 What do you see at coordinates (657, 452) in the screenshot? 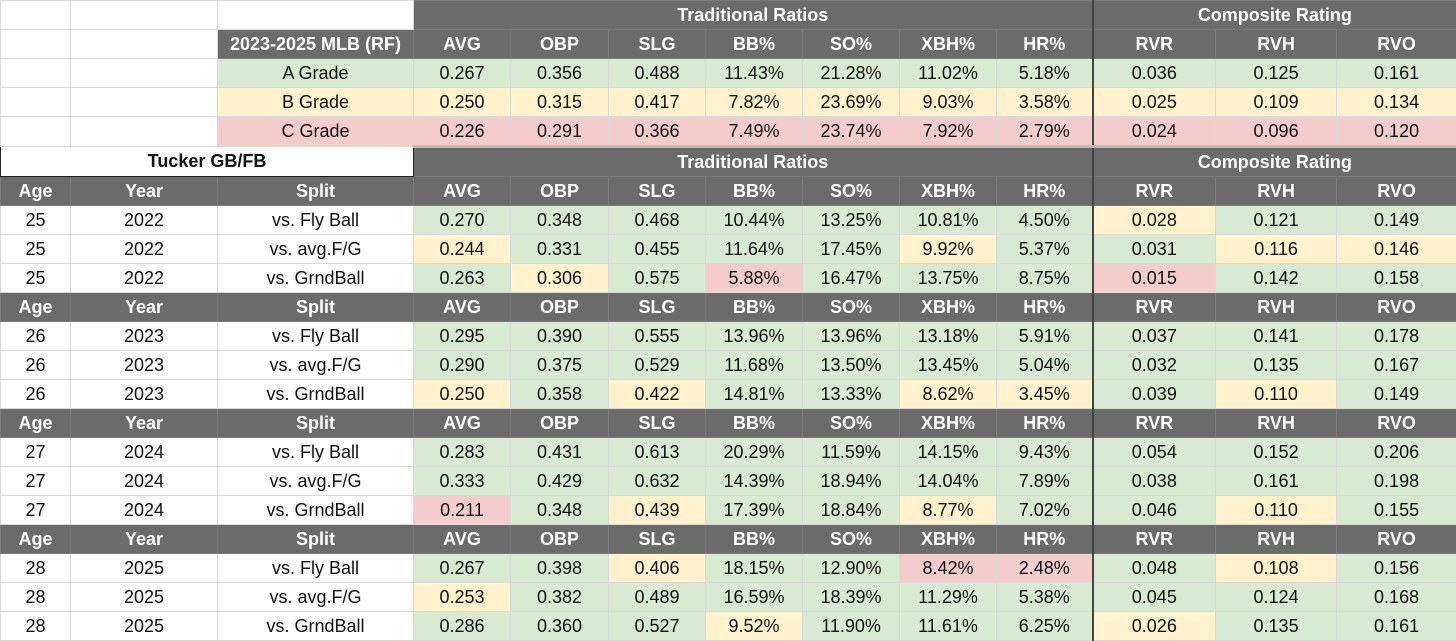
I see `stat-value: 0.613` at bounding box center [657, 452].